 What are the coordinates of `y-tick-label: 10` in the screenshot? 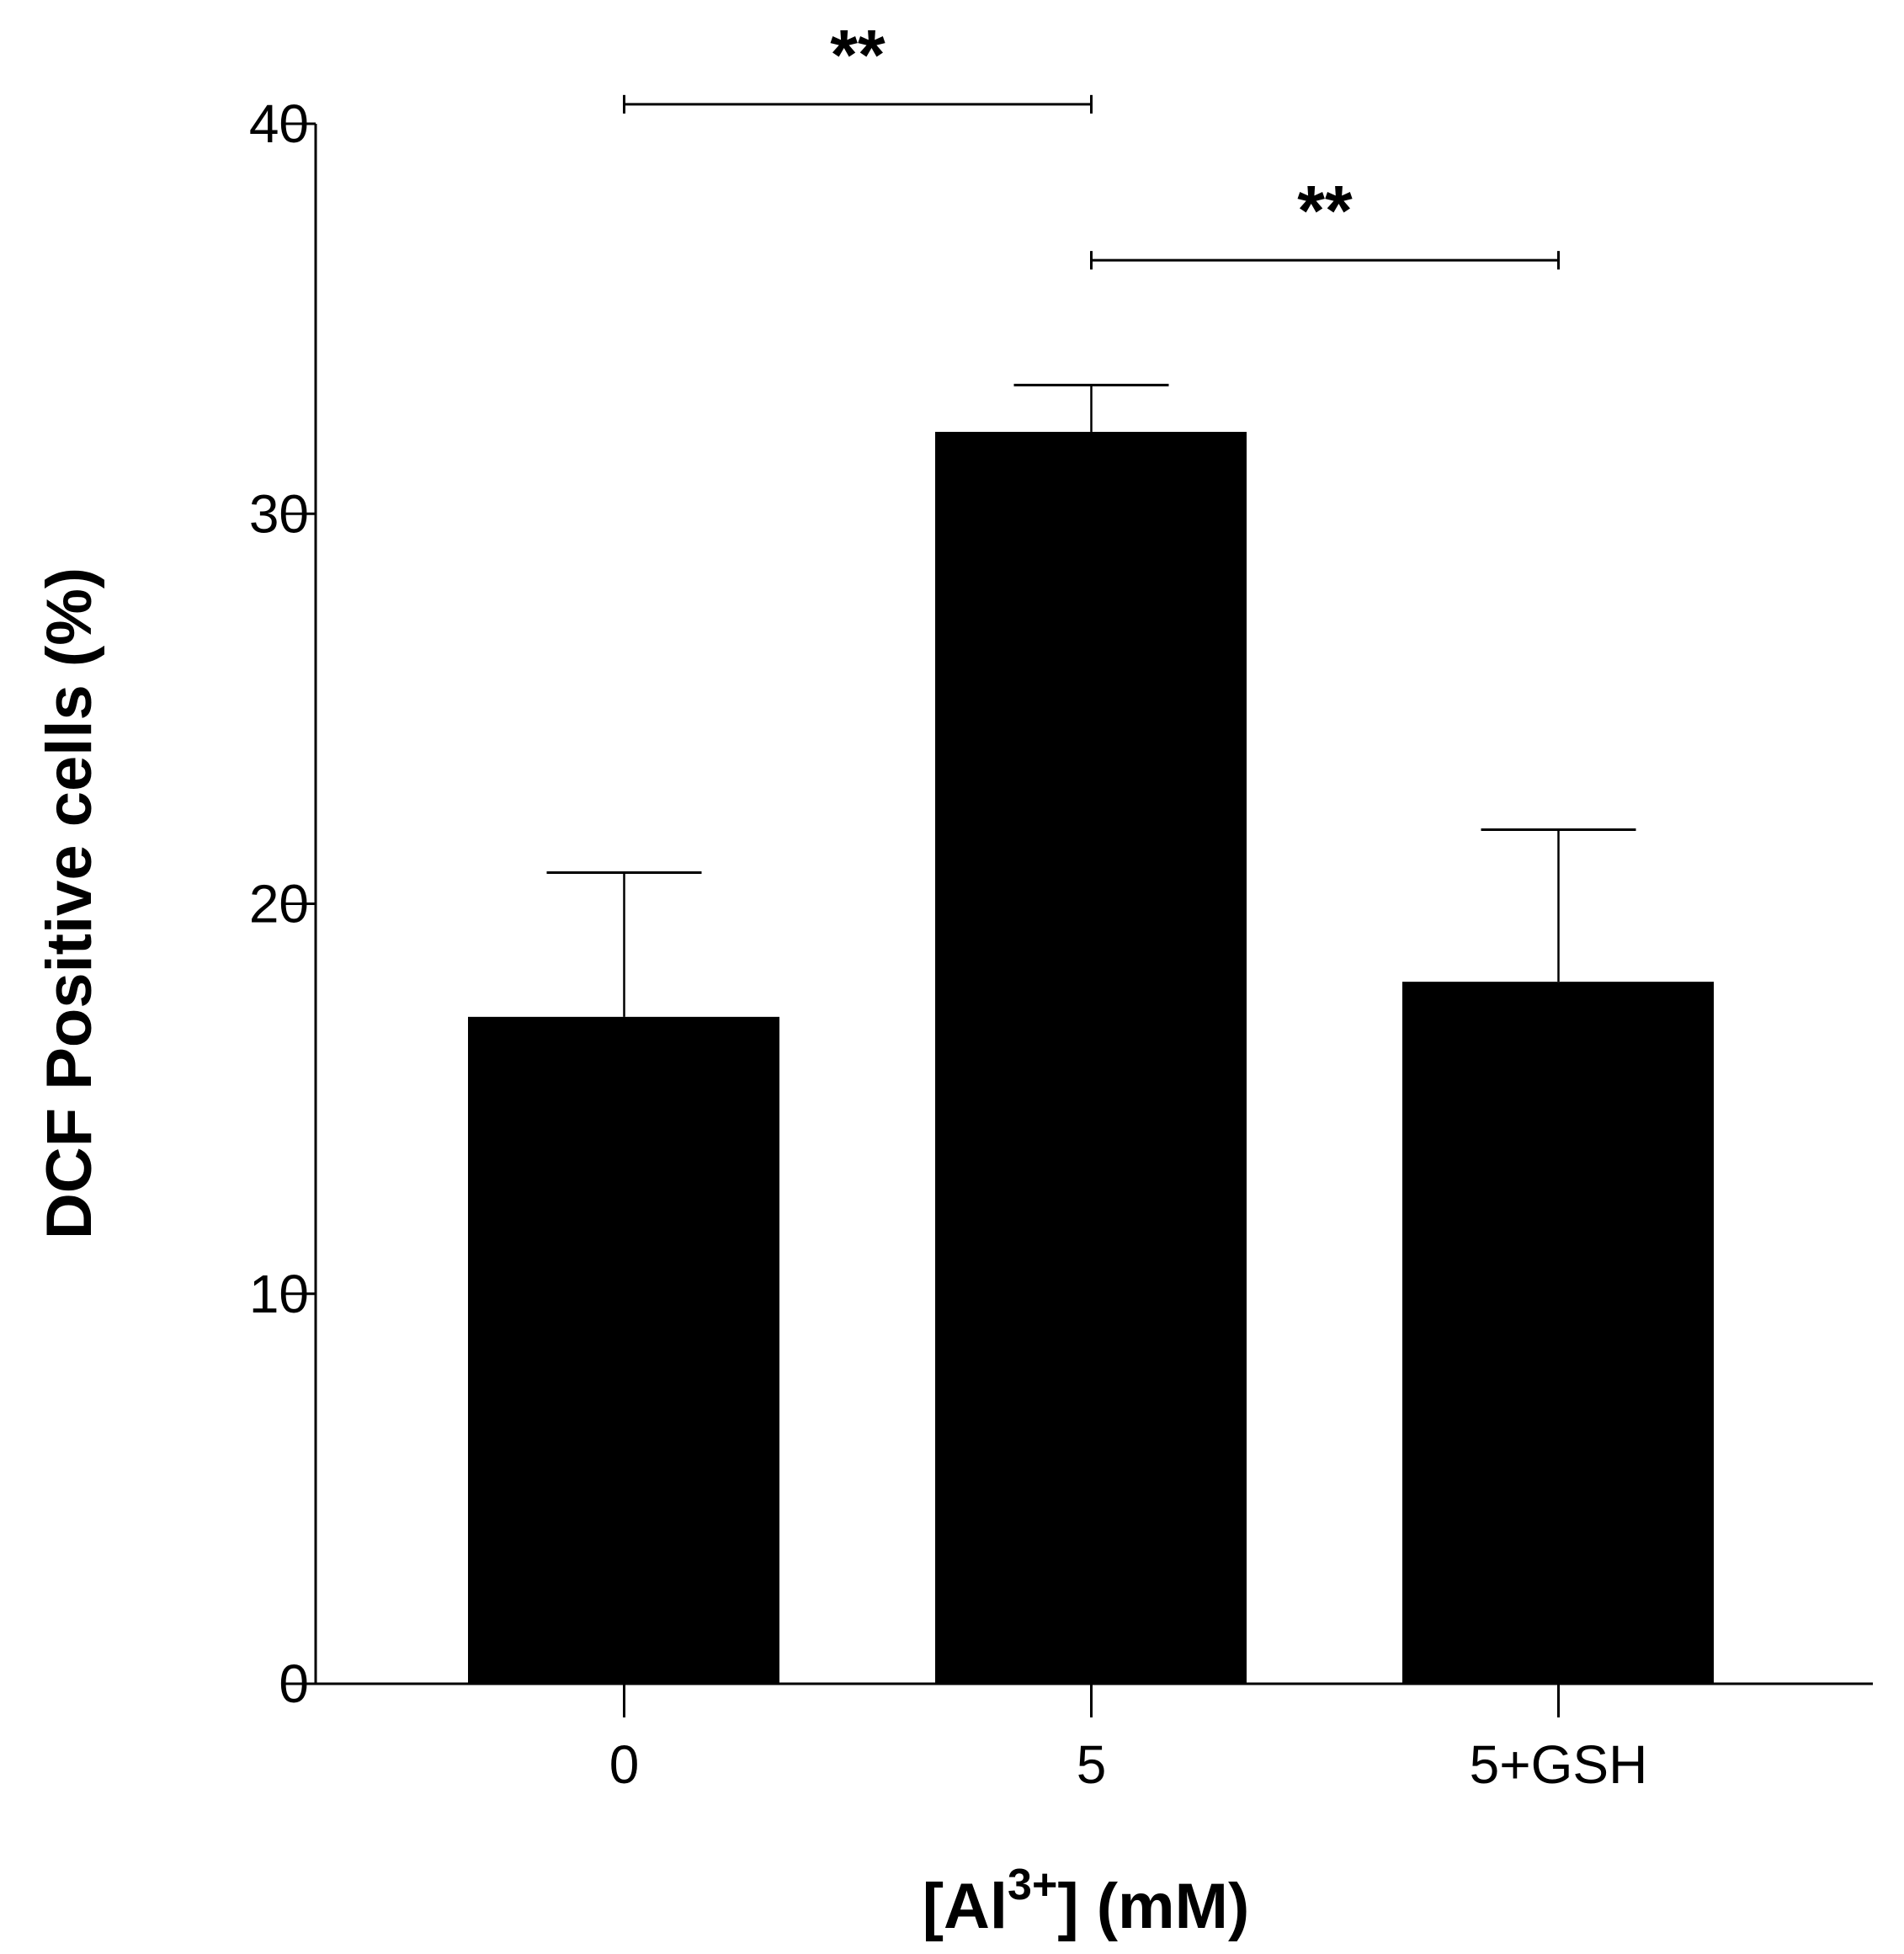 It's located at (279, 1294).